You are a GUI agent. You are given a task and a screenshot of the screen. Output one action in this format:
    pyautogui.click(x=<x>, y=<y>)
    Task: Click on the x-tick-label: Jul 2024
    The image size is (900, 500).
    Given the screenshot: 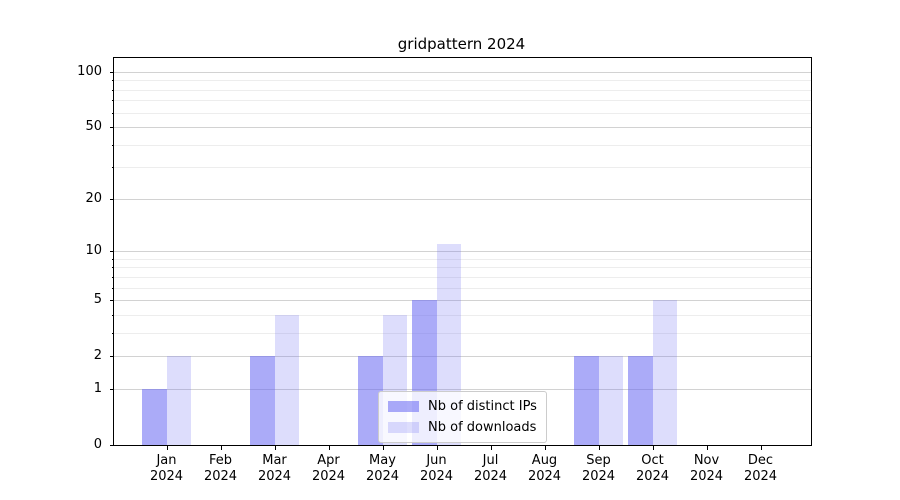 What is the action you would take?
    pyautogui.click(x=490, y=468)
    